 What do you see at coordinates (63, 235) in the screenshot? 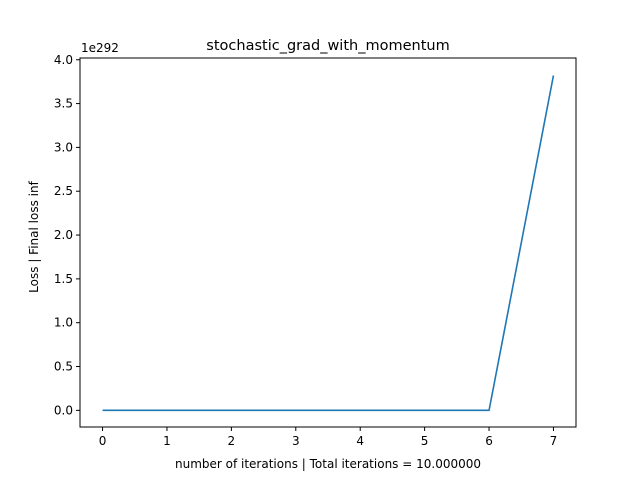
I see `y-tick-label: 2.0` at bounding box center [63, 235].